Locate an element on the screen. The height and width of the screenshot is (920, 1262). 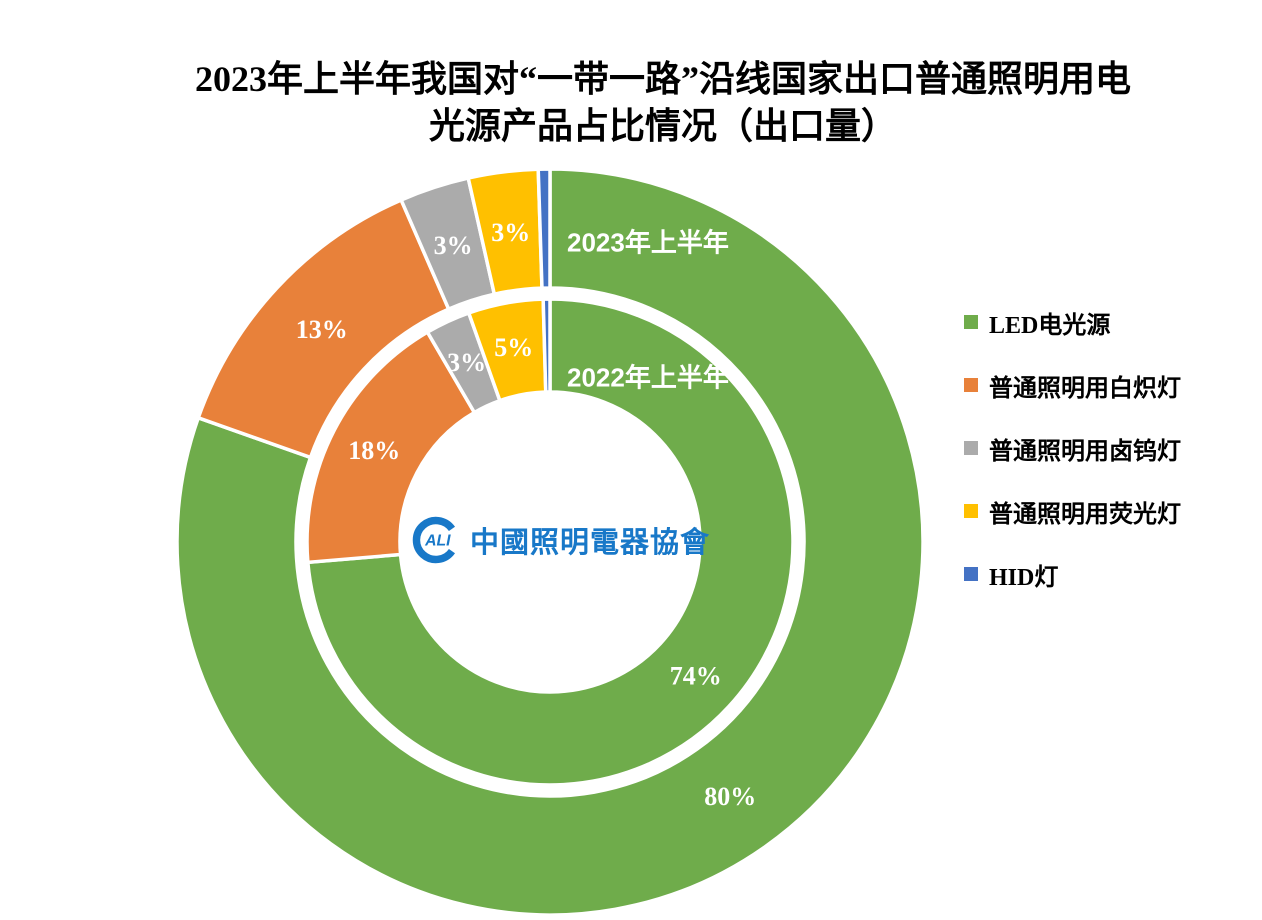
legend-label-fluorescent: 普通照明用荧光灯 is located at coordinates (1085, 514).